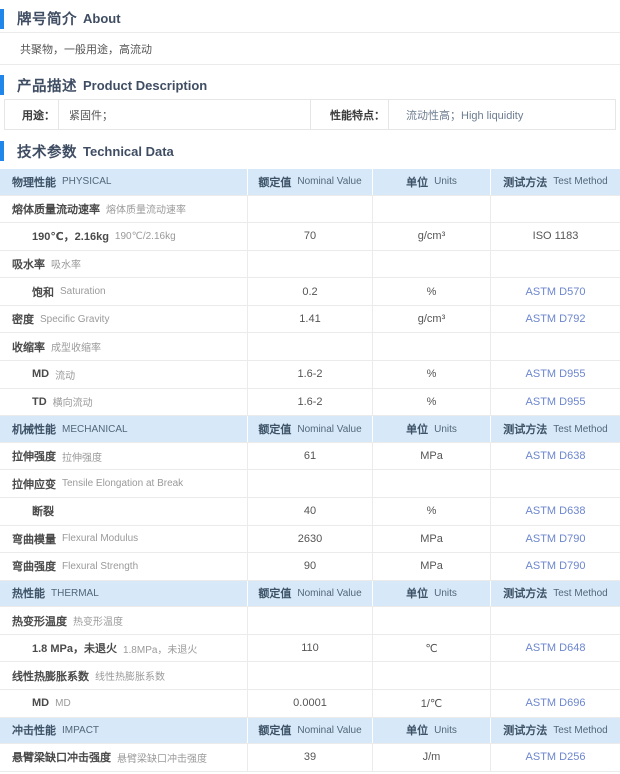 Image resolution: width=620 pixels, height=774 pixels. What do you see at coordinates (555, 319) in the screenshot?
I see `test-method-link: ASTM D792` at bounding box center [555, 319].